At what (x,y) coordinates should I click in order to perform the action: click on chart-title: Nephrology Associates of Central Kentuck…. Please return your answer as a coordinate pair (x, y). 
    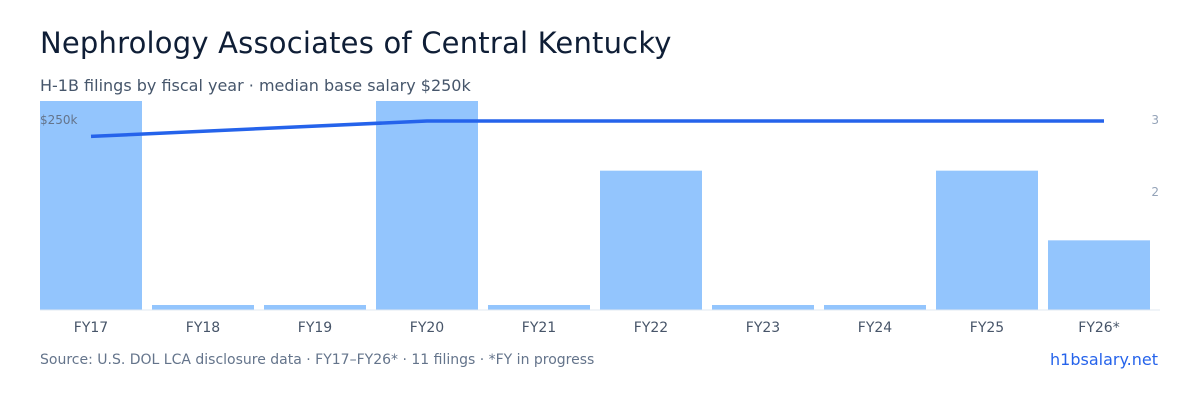
    Looking at the image, I should click on (356, 43).